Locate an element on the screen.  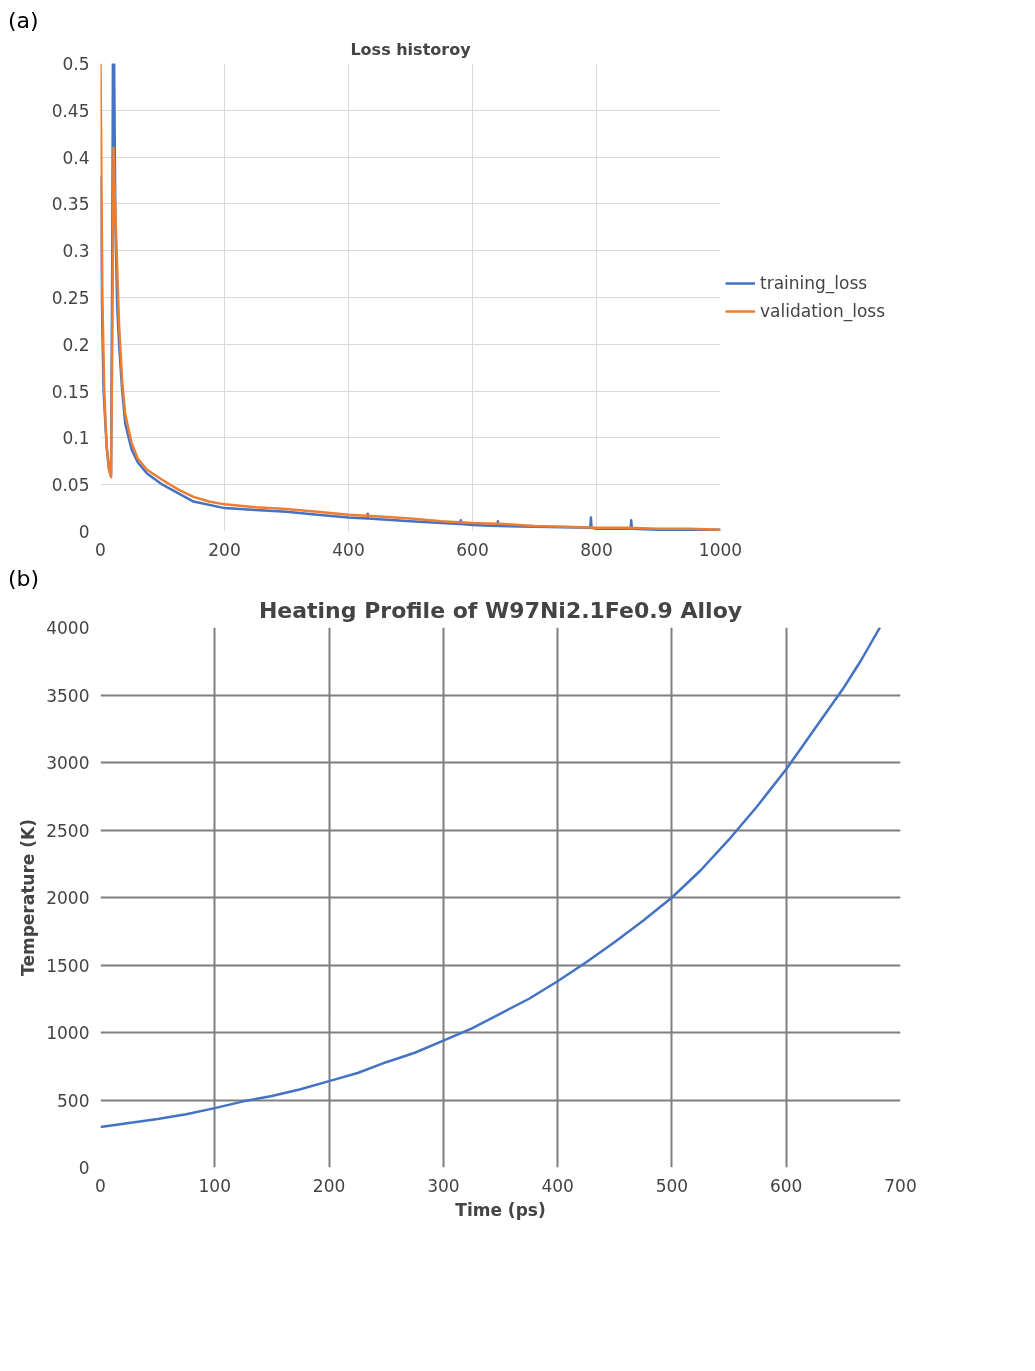
legend-label: validation_loss is located at coordinates (823, 311).